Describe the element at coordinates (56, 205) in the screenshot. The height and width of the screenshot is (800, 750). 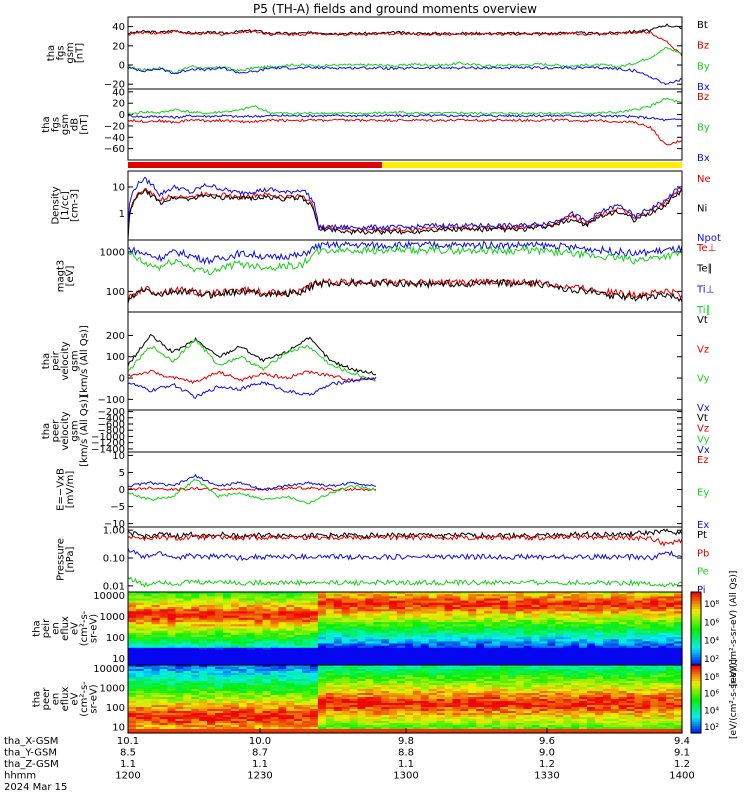
I see `panel-3-ylabel: Density` at that location.